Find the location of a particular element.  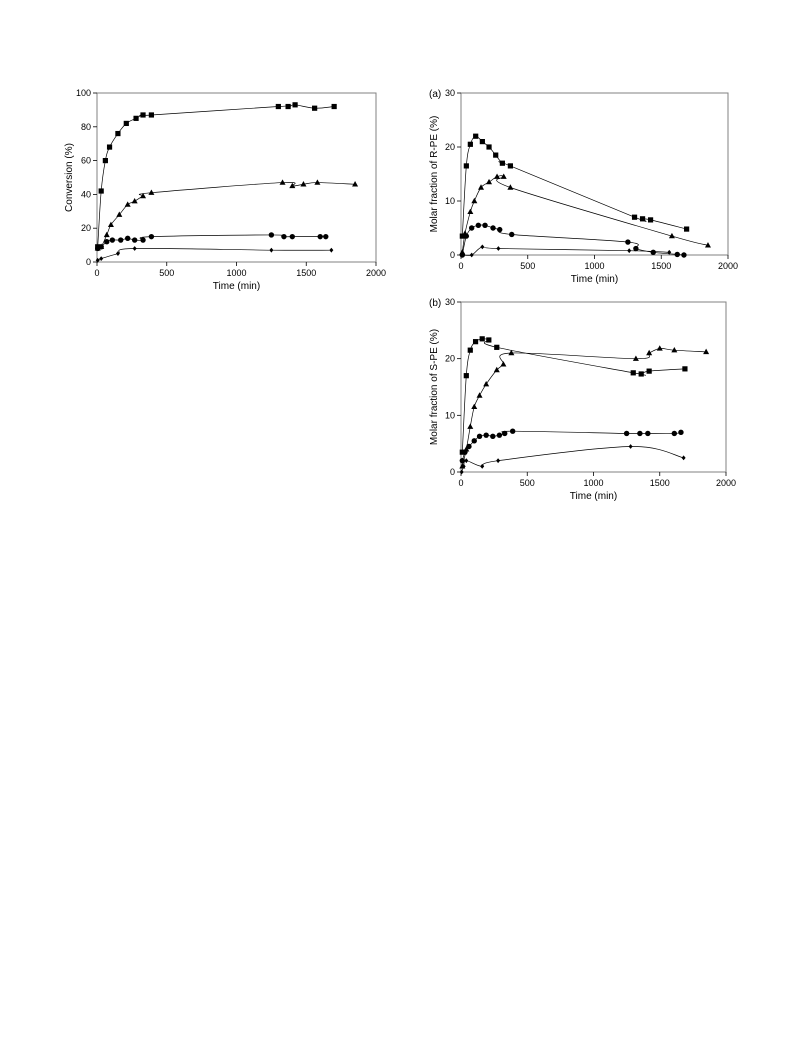

triangle-series is located at coordinates (585, 214).